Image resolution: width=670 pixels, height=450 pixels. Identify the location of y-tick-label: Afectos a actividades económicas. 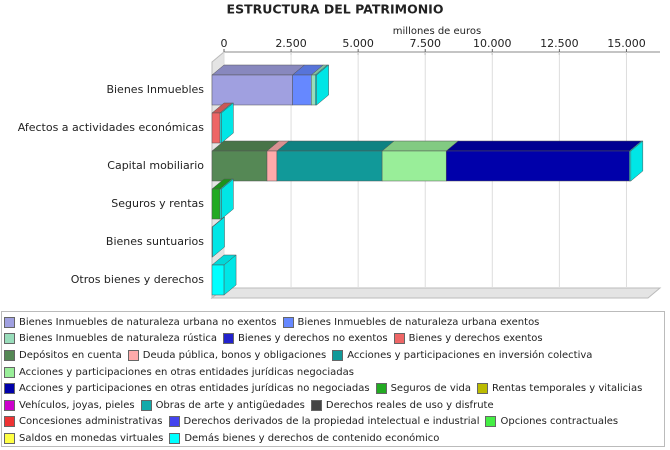
(111, 127).